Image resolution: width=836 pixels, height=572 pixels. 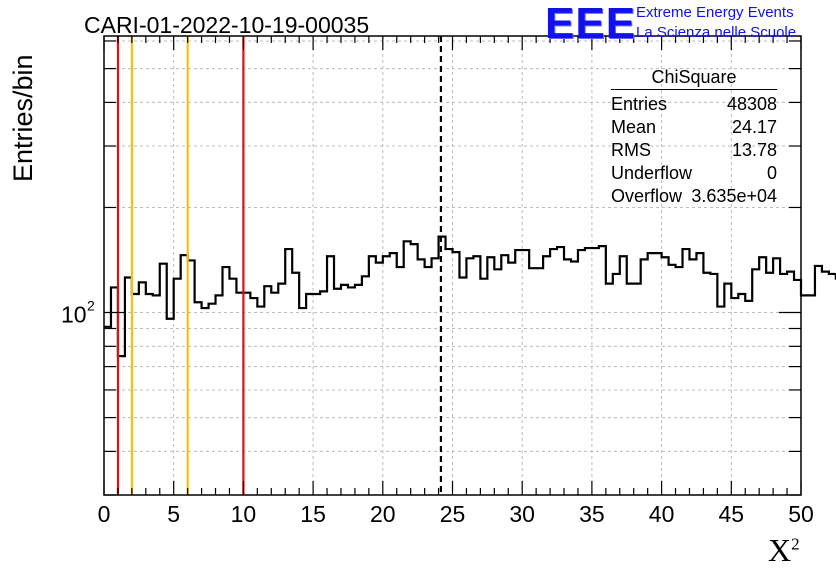 I want to click on stats-row-mean: Mean 24.17, so click(x=694, y=127).